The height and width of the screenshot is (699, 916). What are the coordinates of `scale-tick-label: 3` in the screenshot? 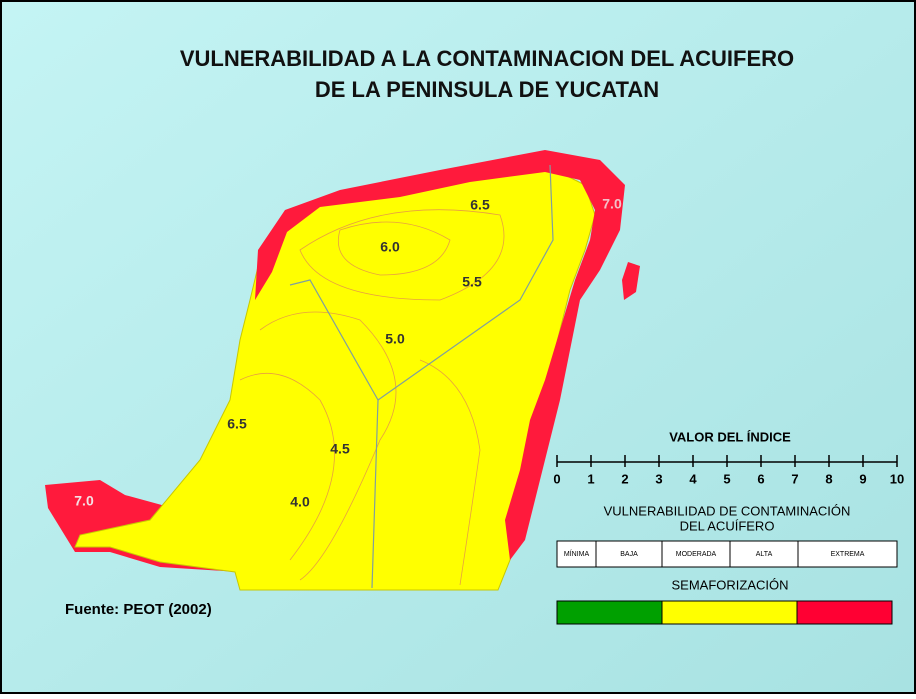 It's located at (658, 478).